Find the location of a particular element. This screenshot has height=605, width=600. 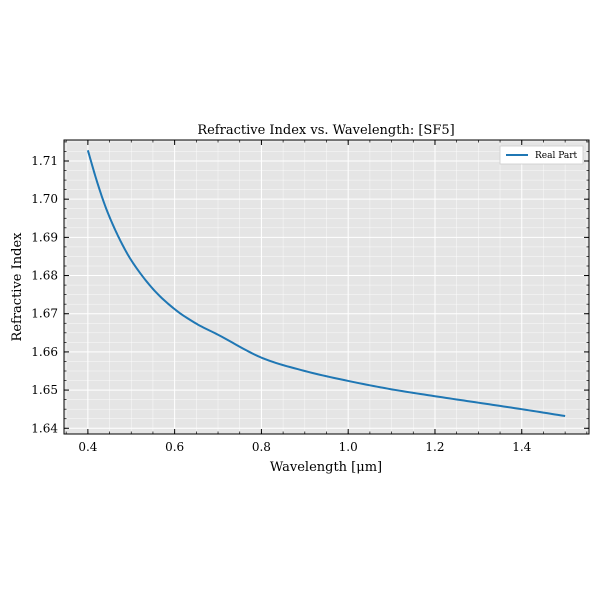

y-tick-label: 1.68 is located at coordinates (44, 276).